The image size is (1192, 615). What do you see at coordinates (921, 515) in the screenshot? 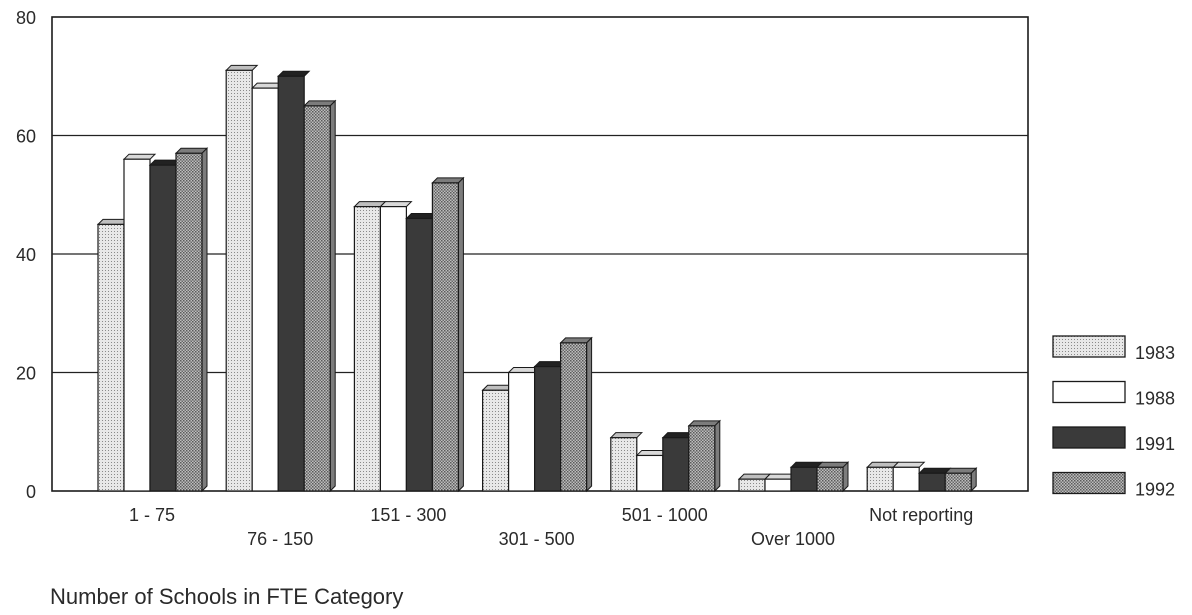
I see `x-tick-label: Not reporting` at bounding box center [921, 515].